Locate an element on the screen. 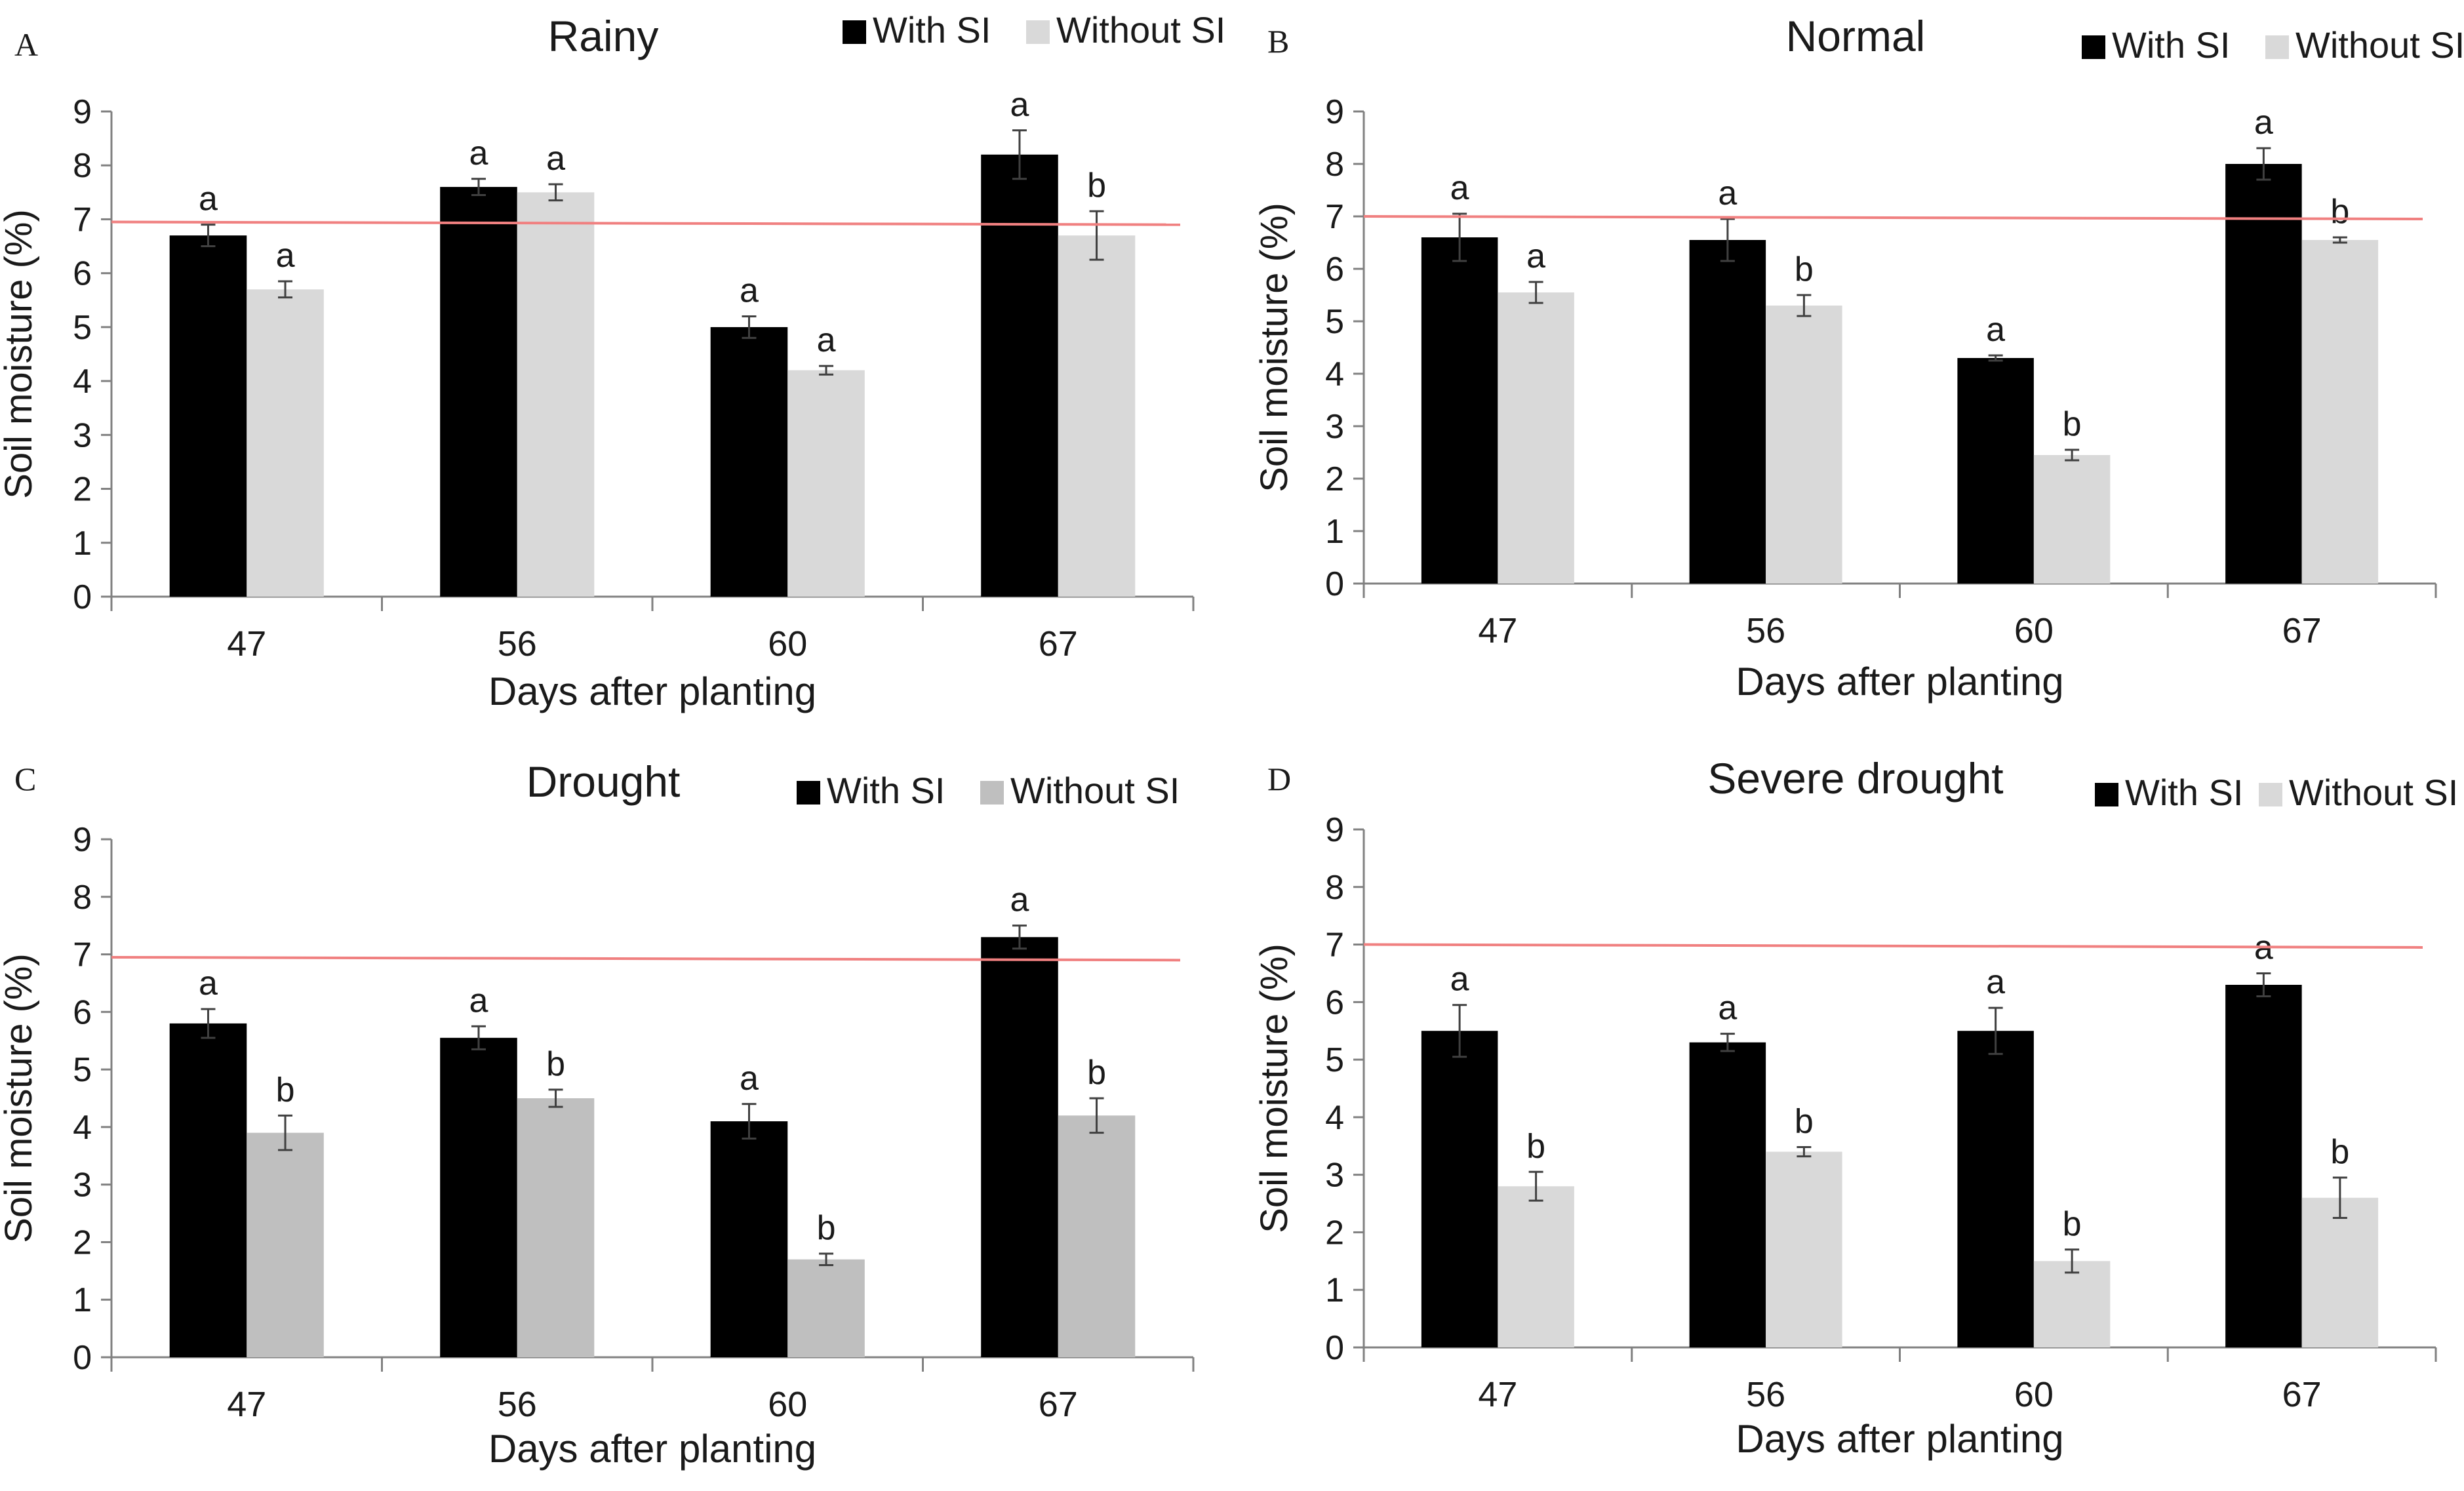  legend-label-without-si: Without SI is located at coordinates (1095, 790).